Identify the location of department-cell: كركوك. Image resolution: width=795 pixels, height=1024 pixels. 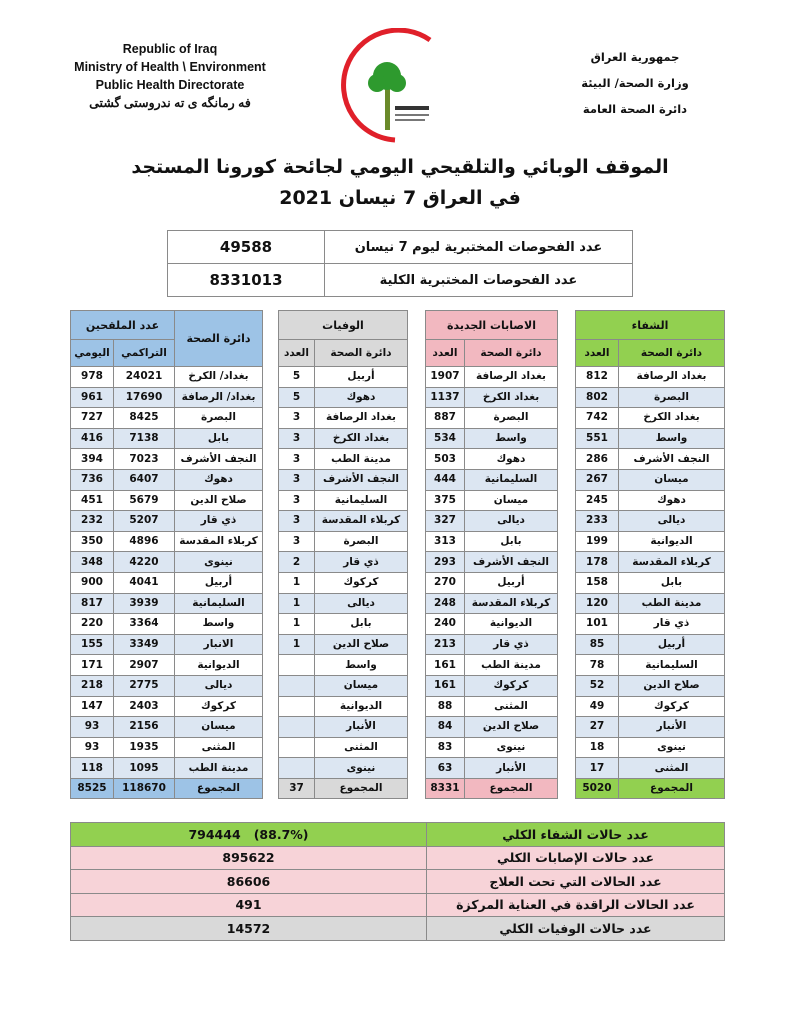
(511, 685).